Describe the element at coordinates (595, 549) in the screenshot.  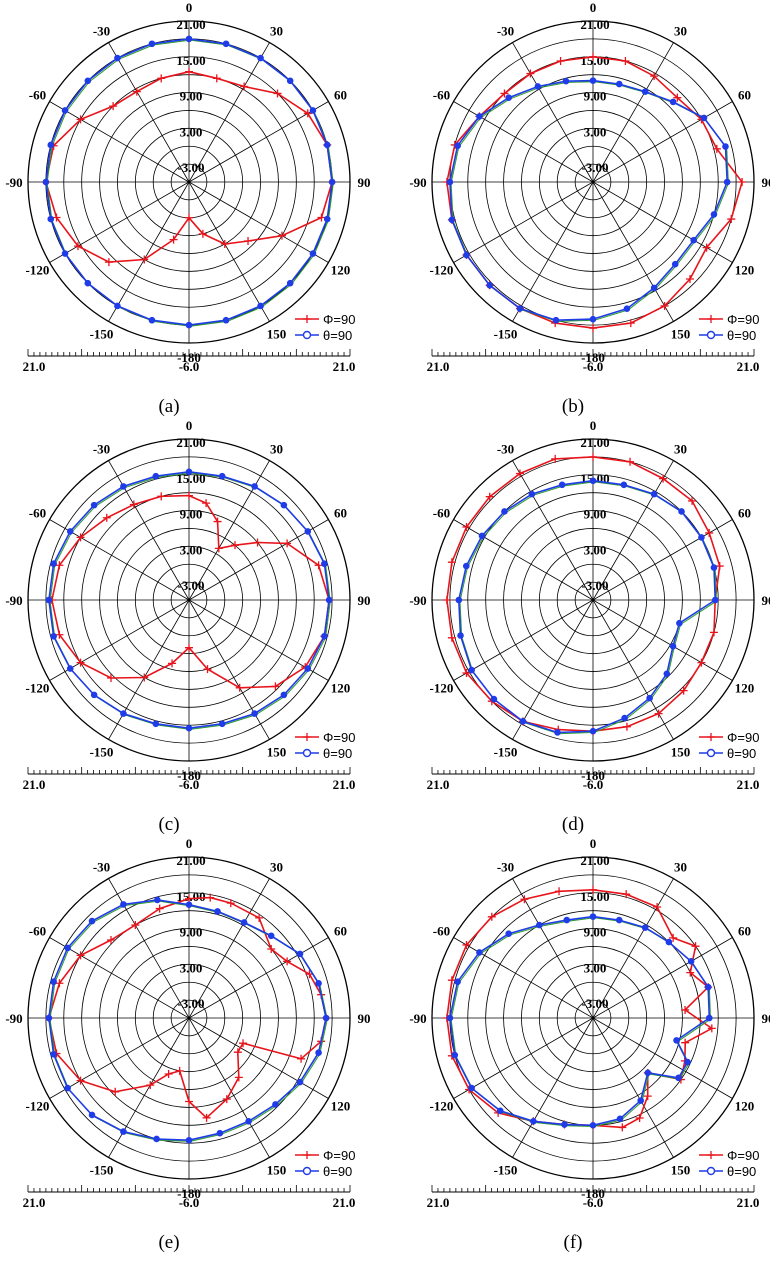
I see `ring-label: 3.00` at that location.